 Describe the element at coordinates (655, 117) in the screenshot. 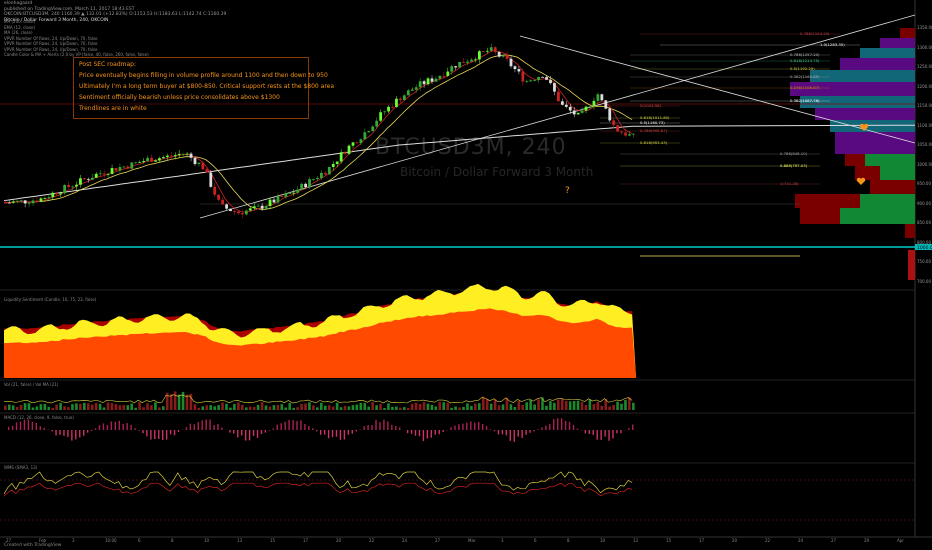

I see `fib-label: 0.618(1011.60)` at that location.